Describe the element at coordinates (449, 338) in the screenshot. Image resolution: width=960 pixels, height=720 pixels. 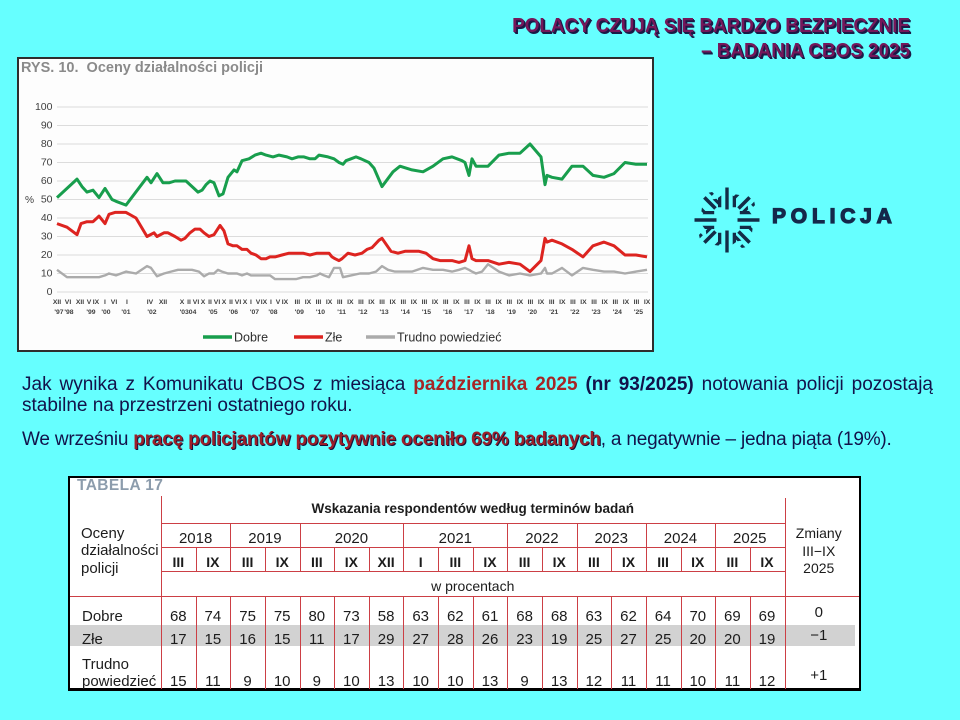
I see `svg-text: Trudno powiedzieć` at that location.